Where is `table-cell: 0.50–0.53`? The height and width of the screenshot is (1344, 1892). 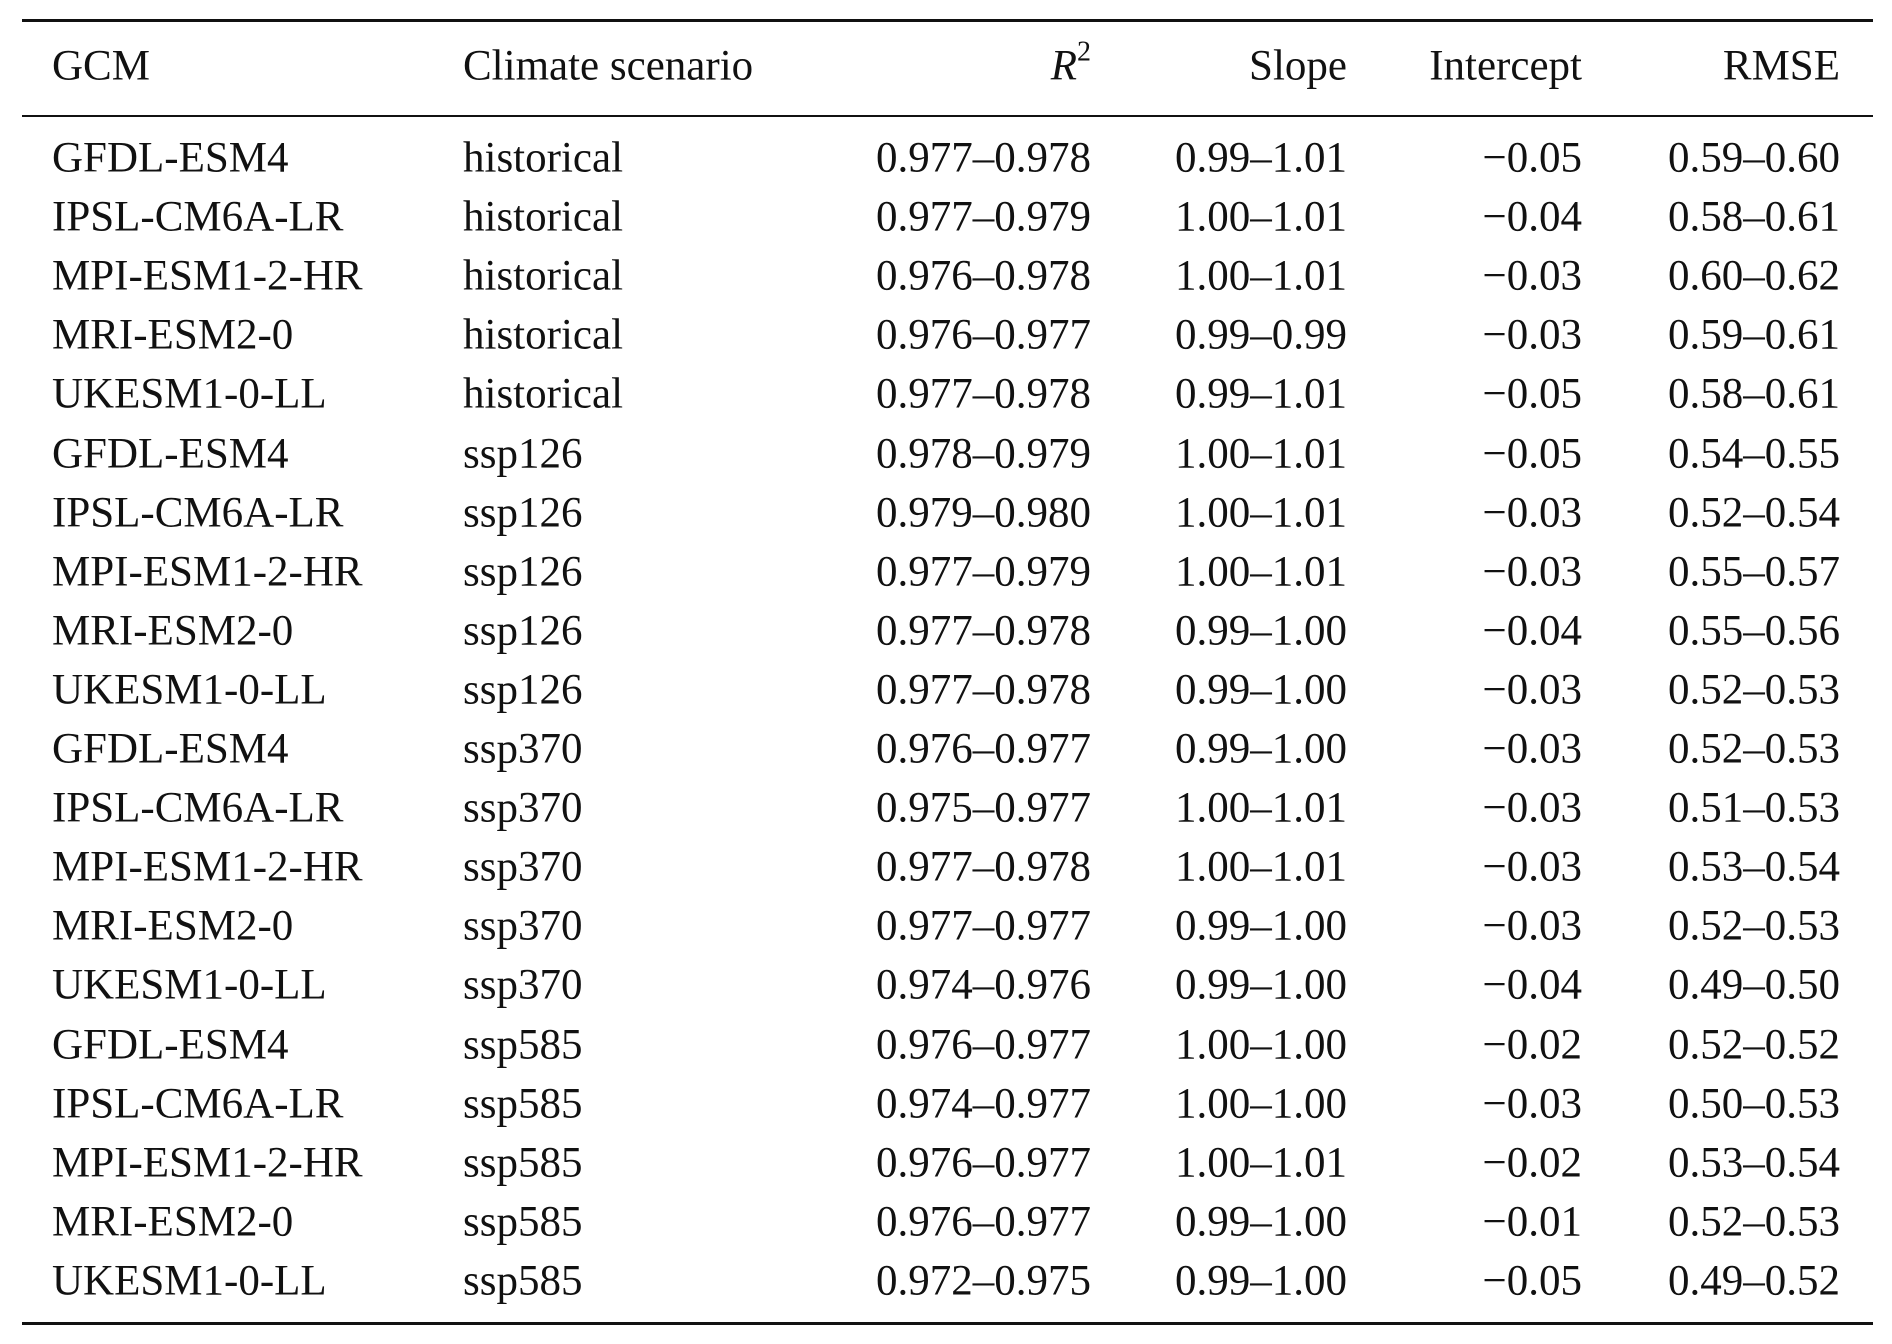
table-cell: 0.50–0.53 is located at coordinates (1754, 1104).